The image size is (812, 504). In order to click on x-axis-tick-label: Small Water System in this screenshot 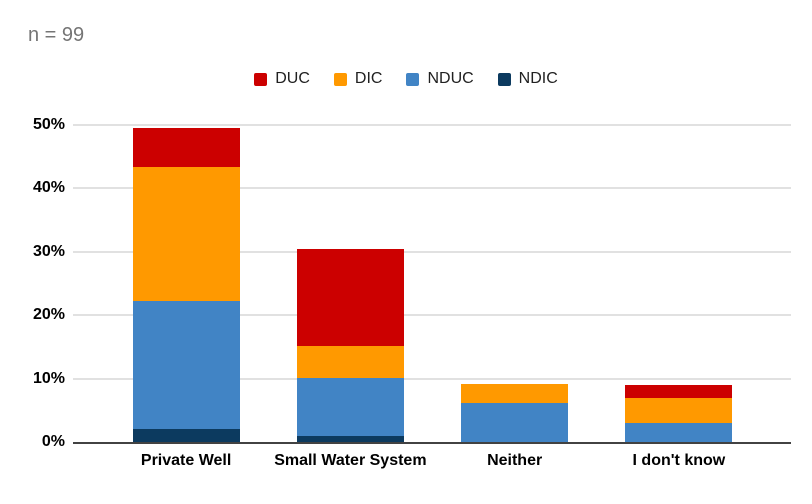, I will do `click(350, 460)`.